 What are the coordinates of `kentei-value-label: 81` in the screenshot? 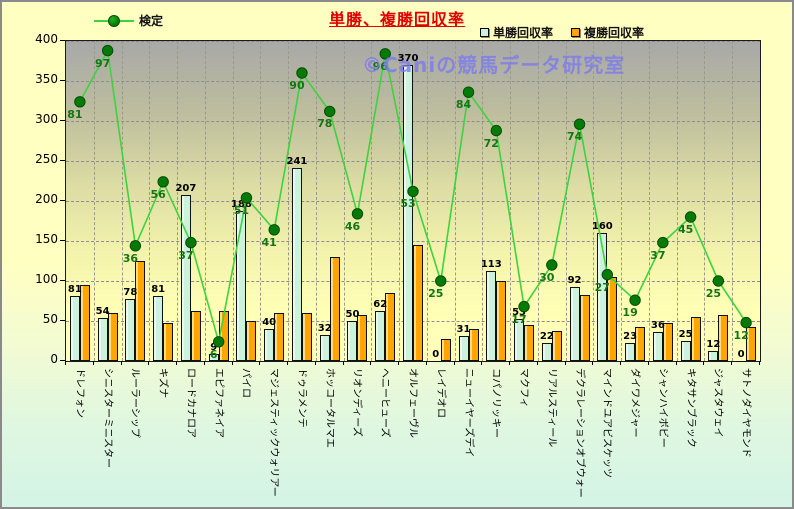 It's located at (75, 114).